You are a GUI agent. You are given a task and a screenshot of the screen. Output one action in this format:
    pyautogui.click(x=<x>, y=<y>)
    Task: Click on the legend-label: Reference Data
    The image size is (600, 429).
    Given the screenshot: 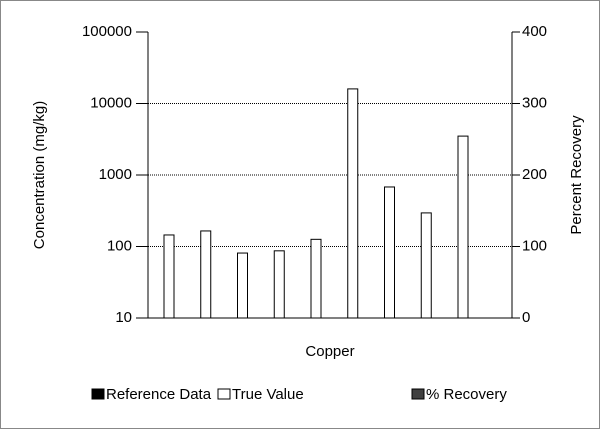 What is the action you would take?
    pyautogui.click(x=159, y=394)
    